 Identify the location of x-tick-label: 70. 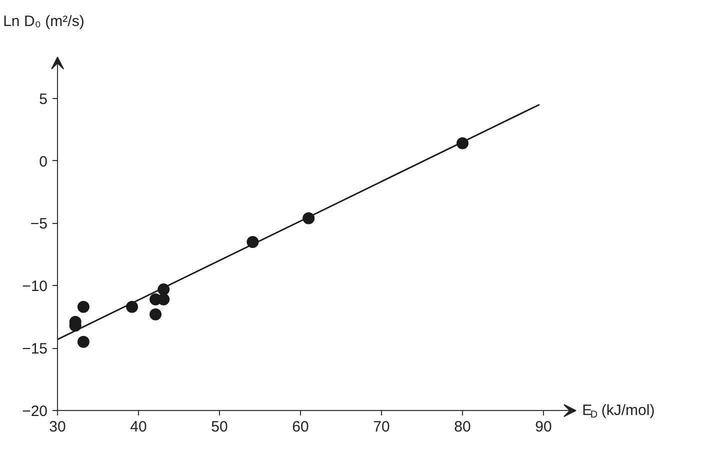
(381, 427).